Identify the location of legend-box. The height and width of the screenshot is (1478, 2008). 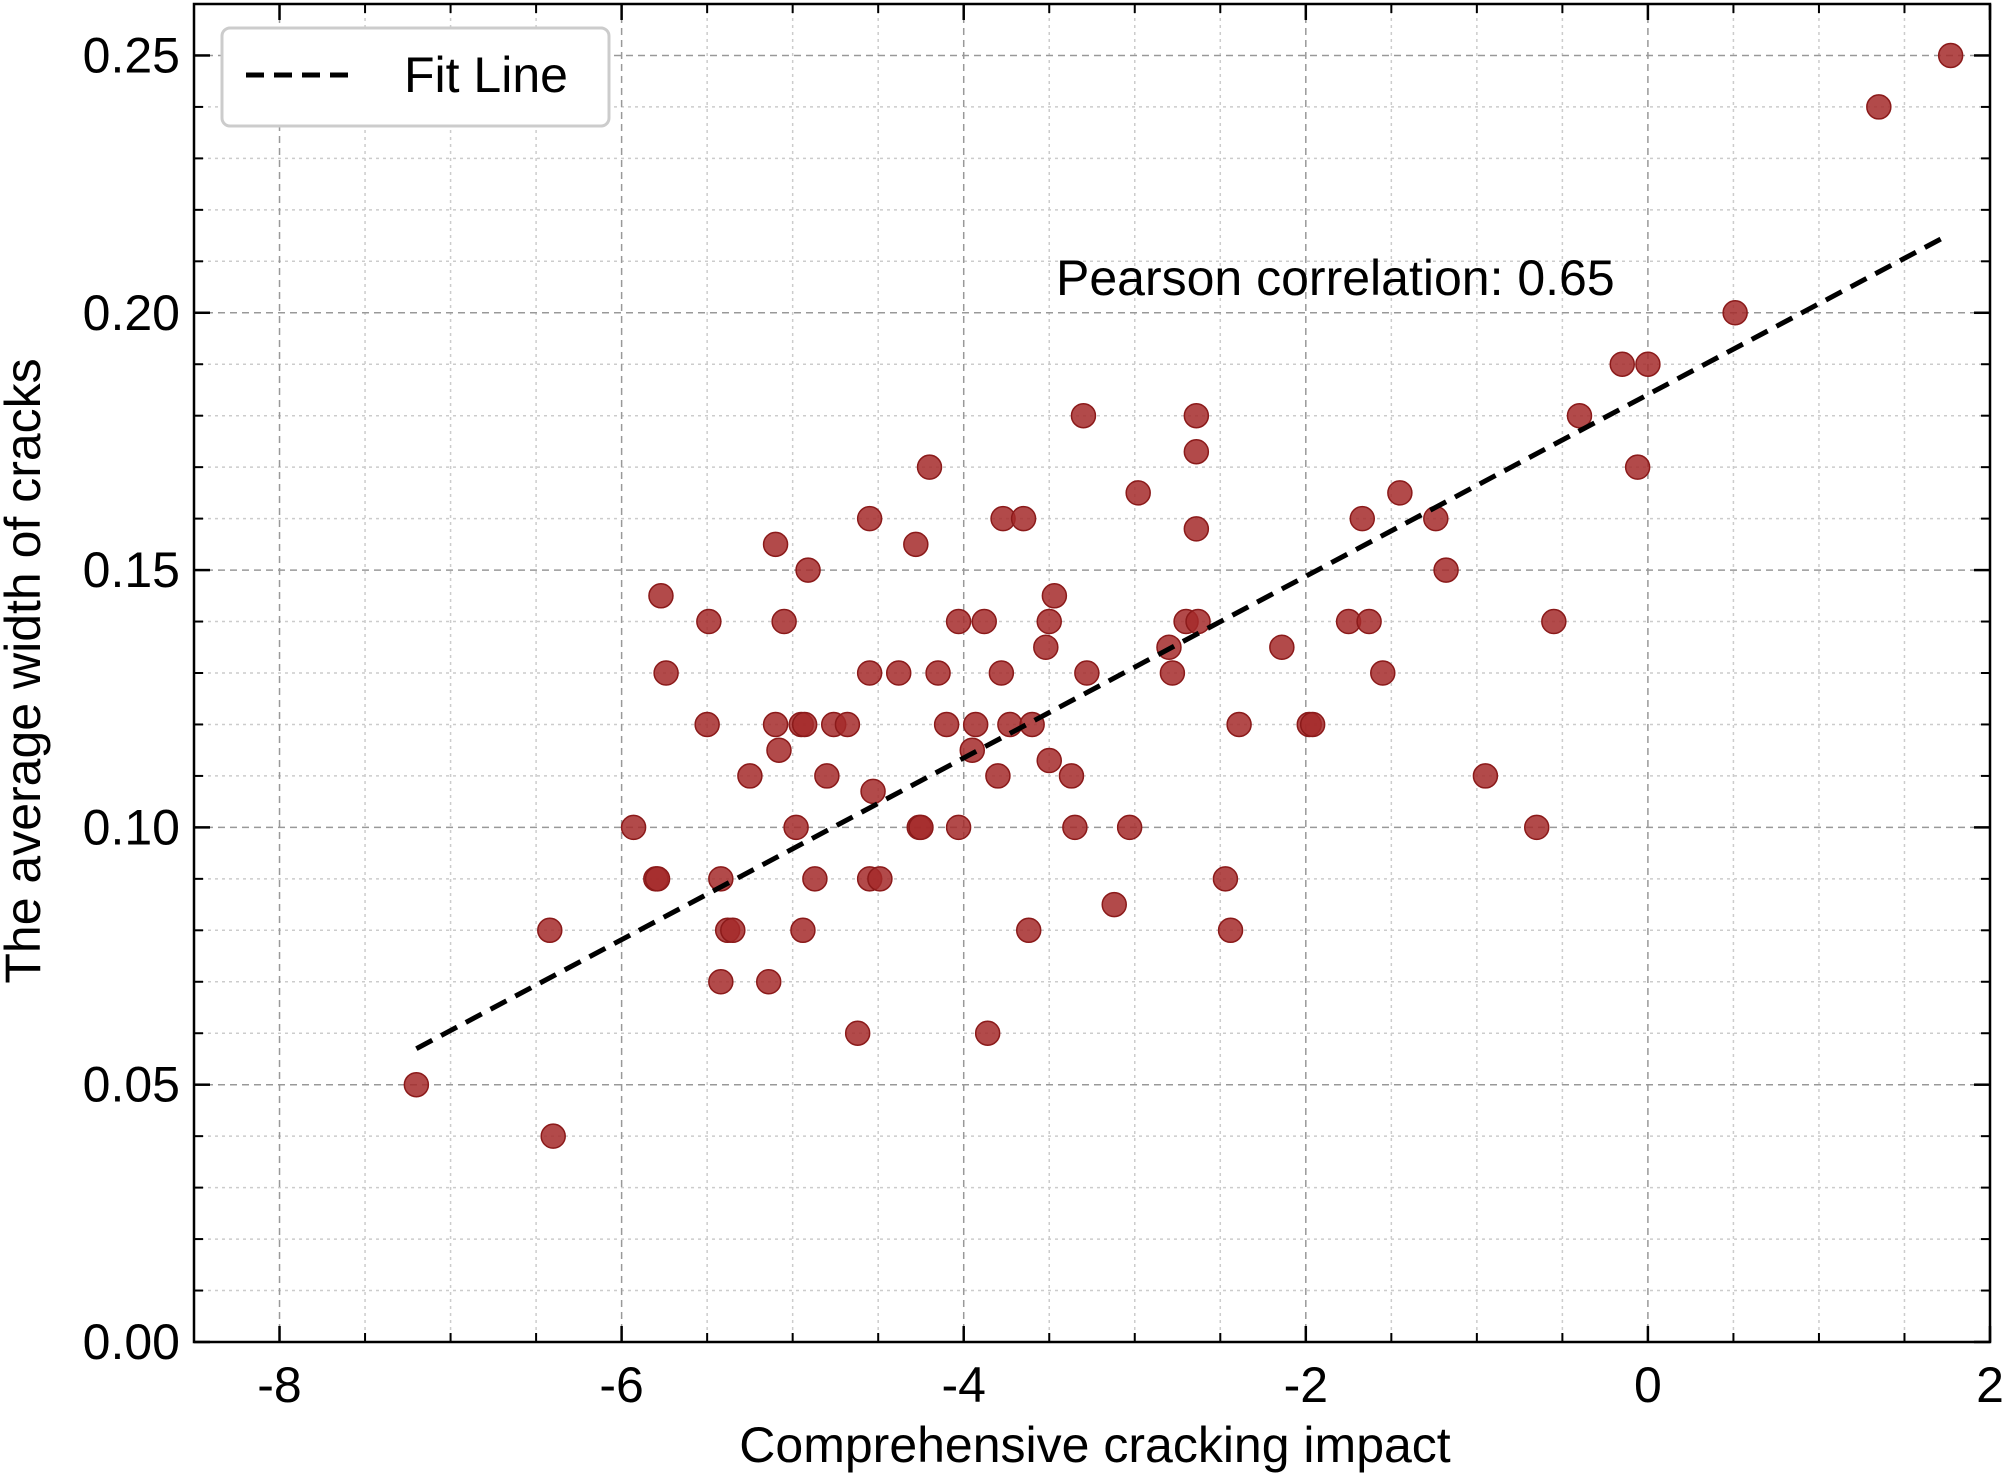
(415, 77).